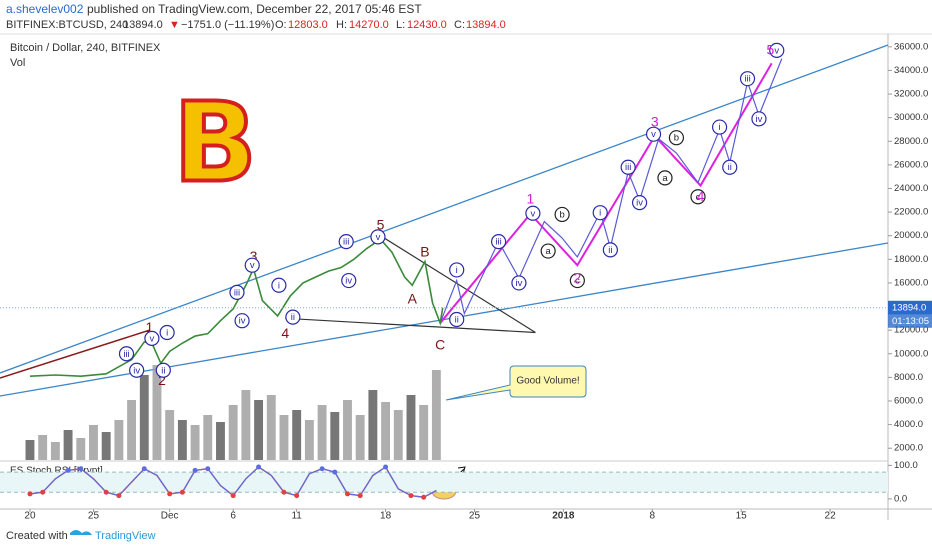 The image size is (932, 550). I want to click on wave-label: A, so click(413, 299).